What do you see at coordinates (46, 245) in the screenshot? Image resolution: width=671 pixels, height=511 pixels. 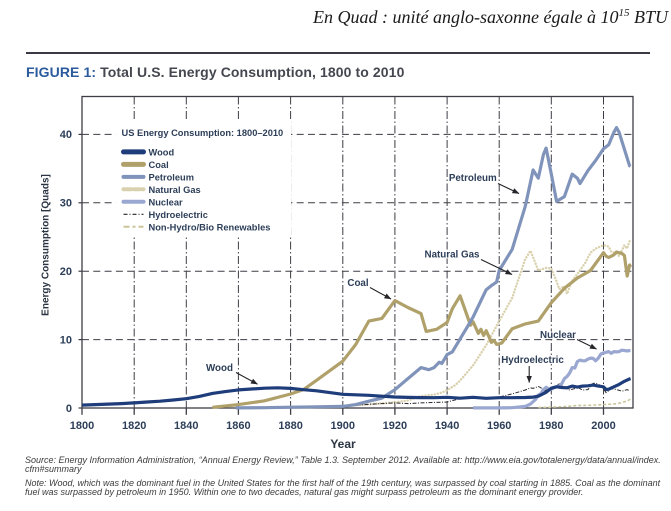 I see `svg-text: Energy Consumption [Quads]` at bounding box center [46, 245].